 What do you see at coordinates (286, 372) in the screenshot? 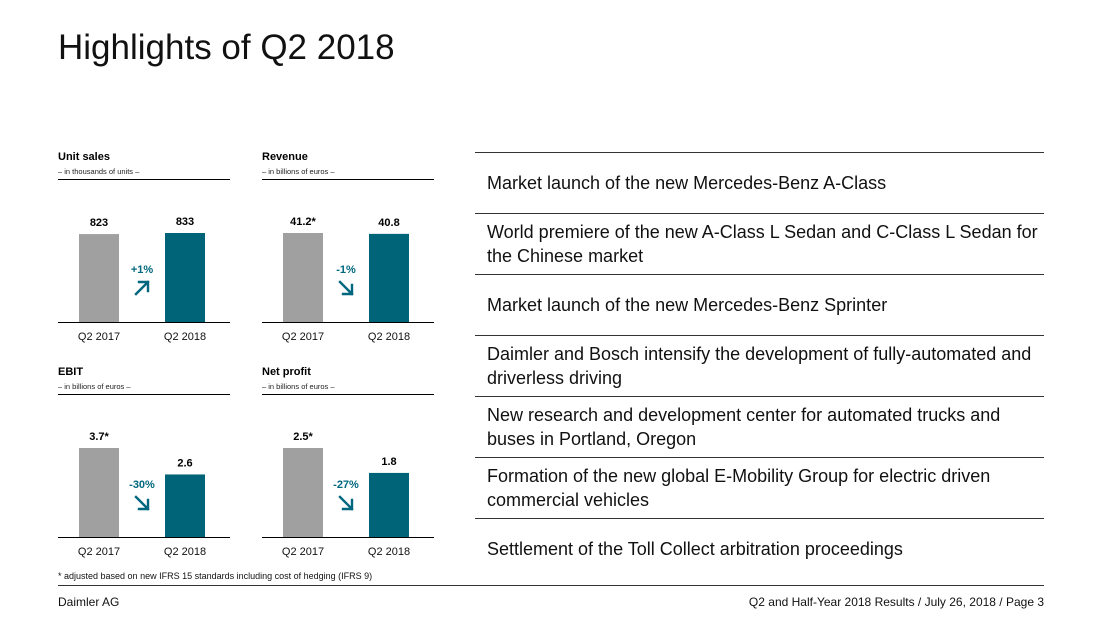
I see `chart-title: Net profit` at bounding box center [286, 372].